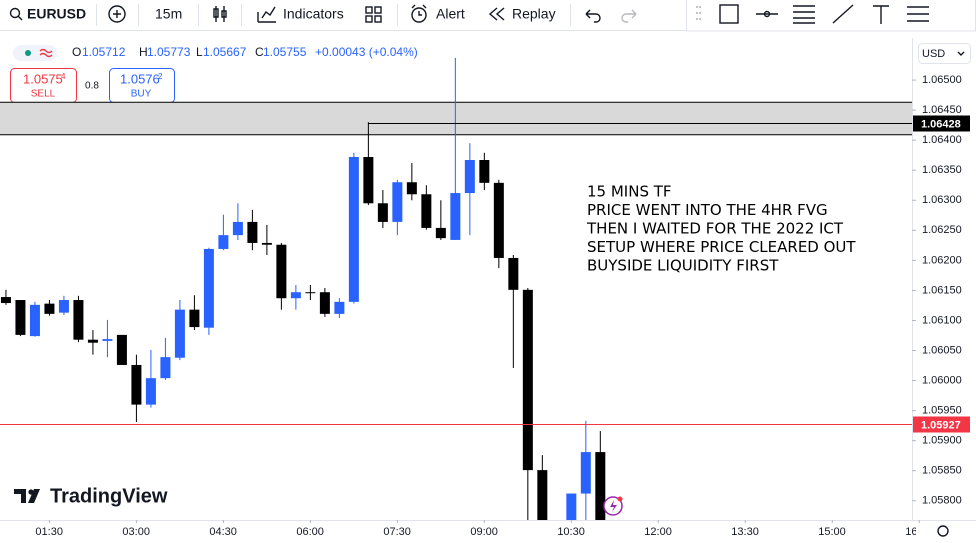  What do you see at coordinates (63, 76) in the screenshot?
I see `sell-pip: 4` at bounding box center [63, 76].